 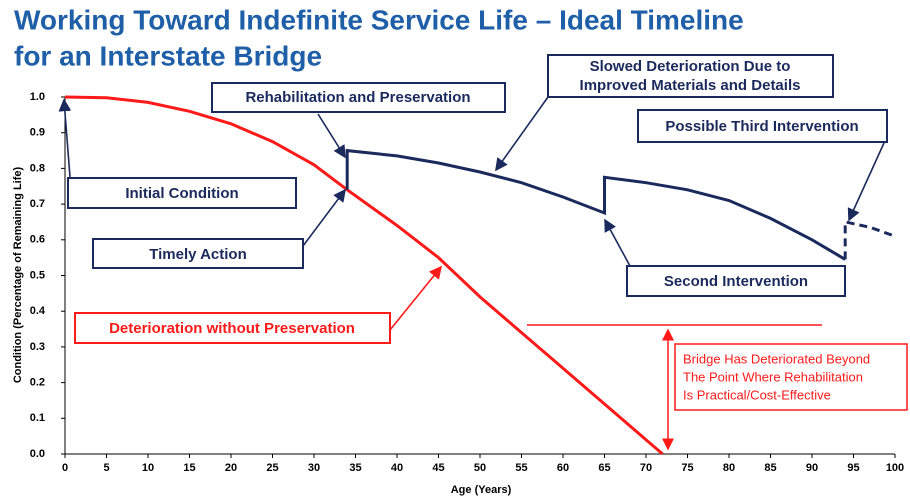 I want to click on x-tick-label: 65, so click(x=604, y=468).